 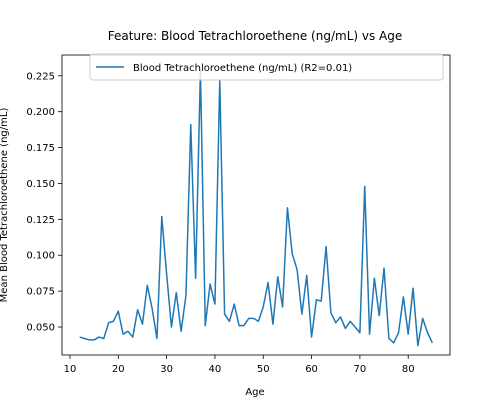 What do you see at coordinates (408, 369) in the screenshot?
I see `x-tick-label: 80` at bounding box center [408, 369].